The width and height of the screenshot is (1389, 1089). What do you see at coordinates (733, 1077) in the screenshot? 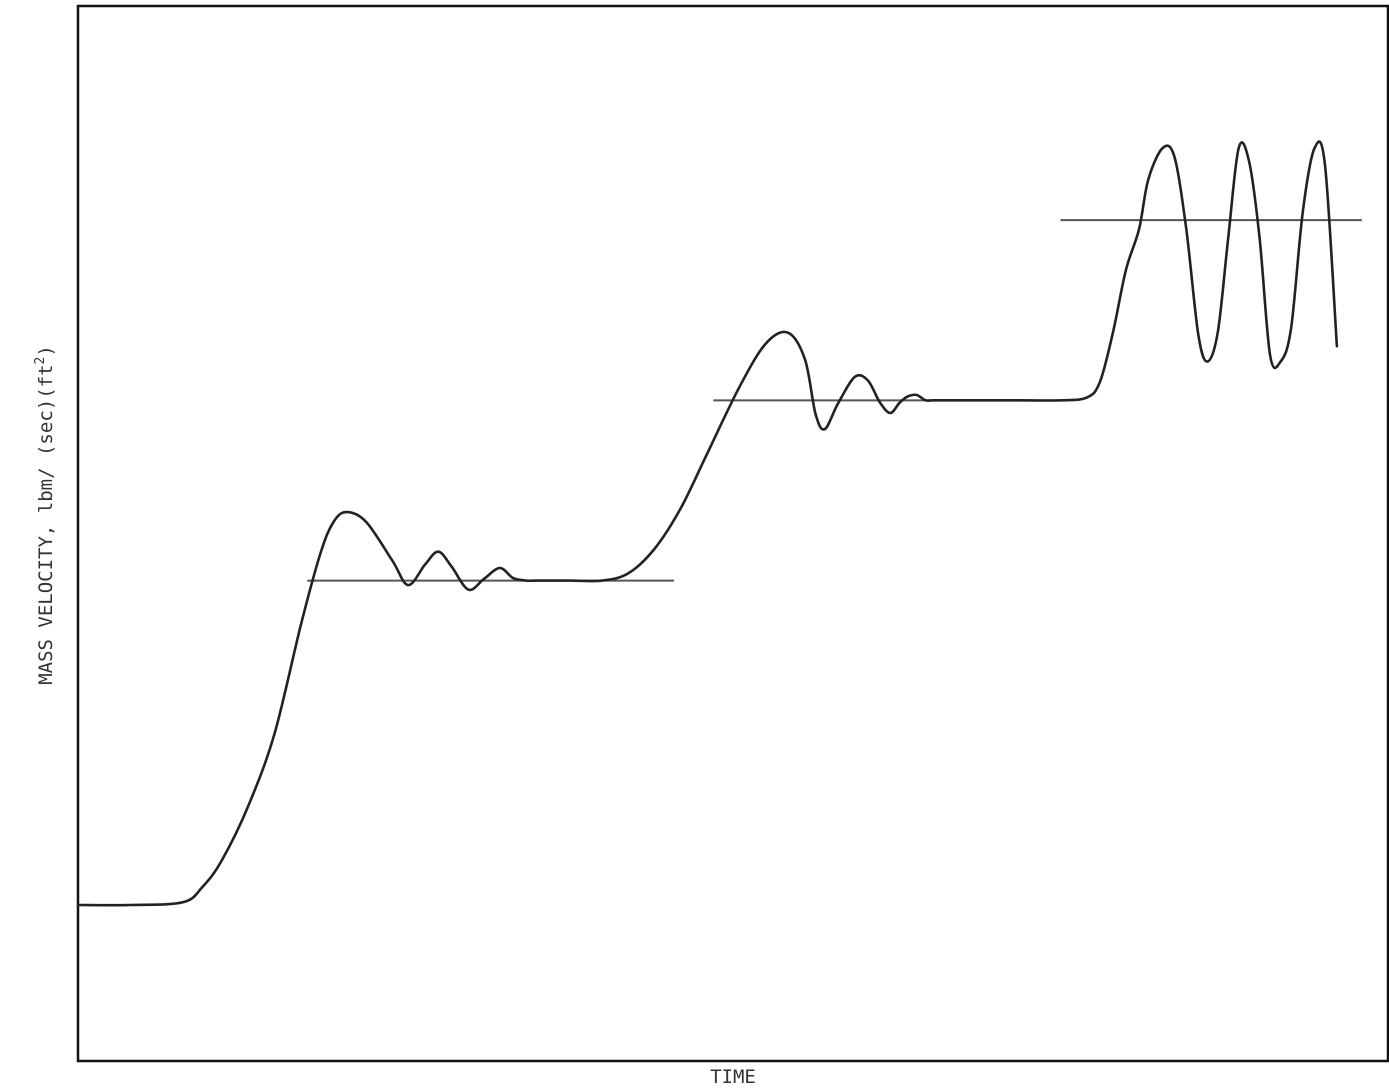
I see `x-axis-label: TIME` at bounding box center [733, 1077].